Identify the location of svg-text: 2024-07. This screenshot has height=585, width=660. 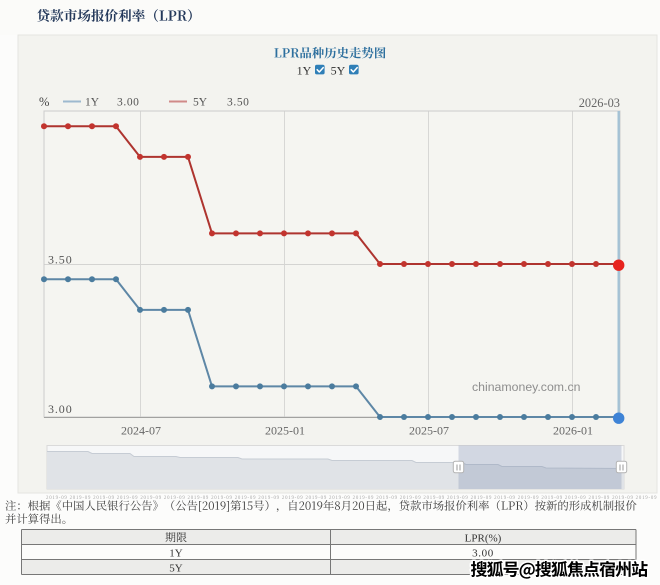
(141, 430).